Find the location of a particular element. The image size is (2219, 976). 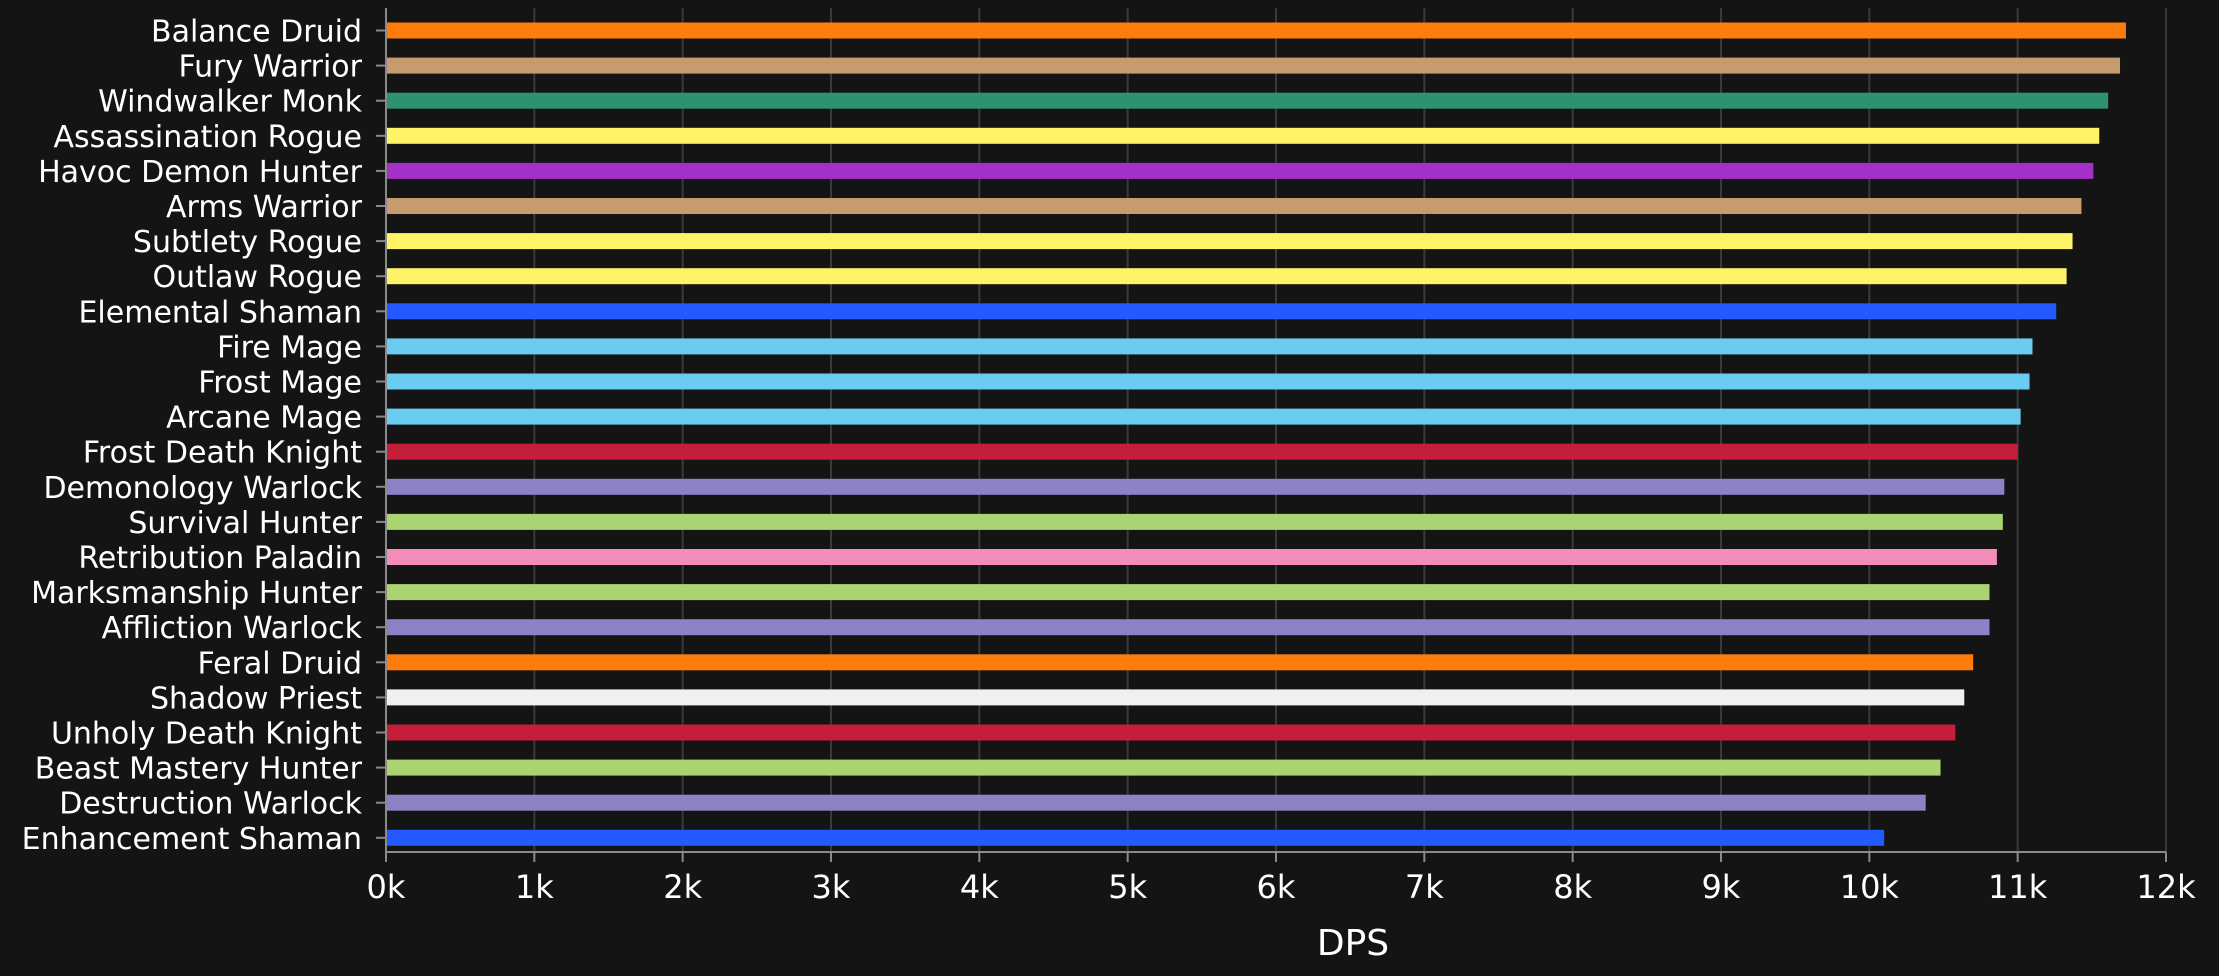

x-tick-label: 5k is located at coordinates (1127, 887).